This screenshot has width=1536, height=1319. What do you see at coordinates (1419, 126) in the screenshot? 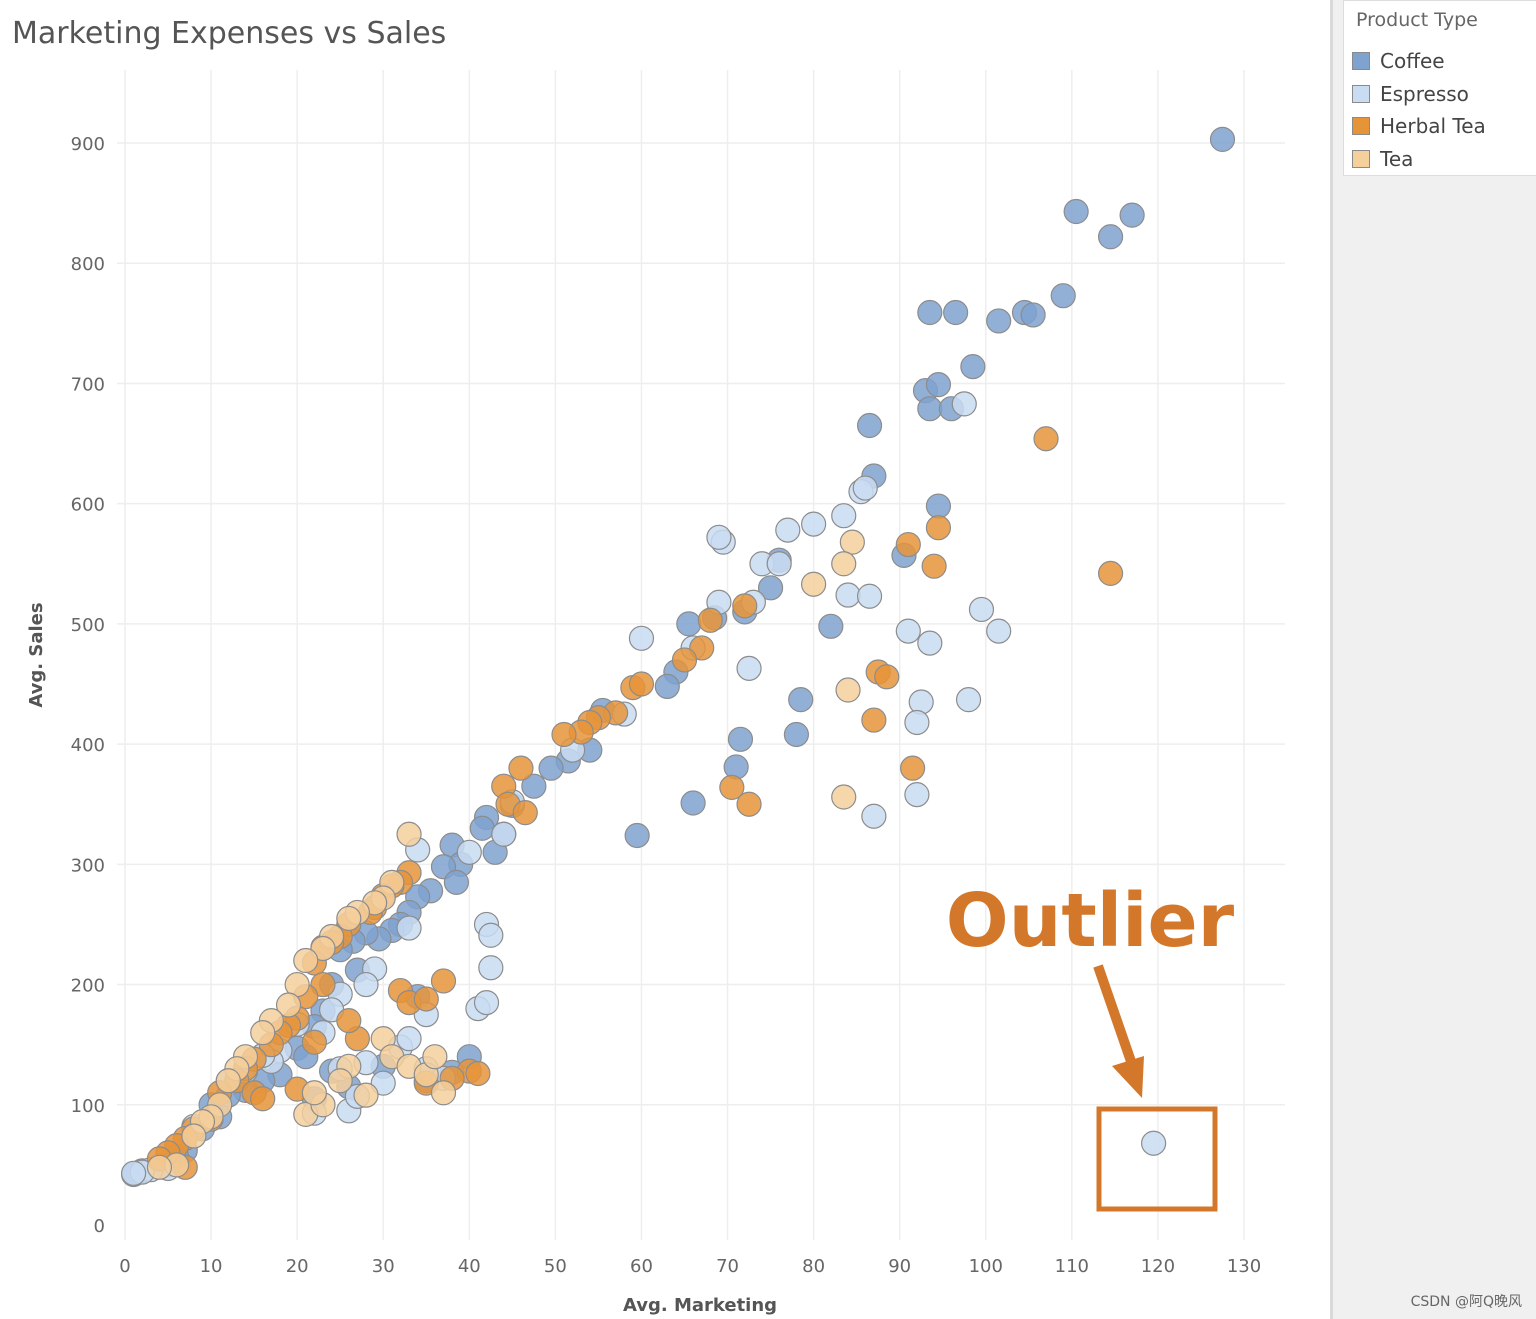
I see `legend-item-herbal-tea: Herbal Tea` at bounding box center [1419, 126].